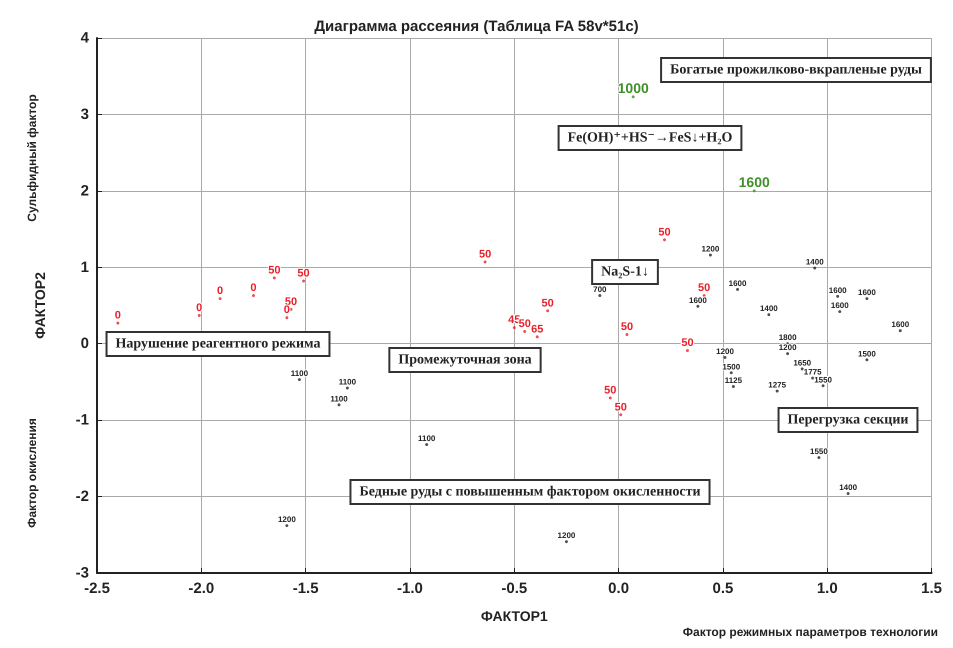 This screenshot has width=953, height=648. Describe the element at coordinates (619, 588) in the screenshot. I see `x-tick-label: 0.0` at that location.